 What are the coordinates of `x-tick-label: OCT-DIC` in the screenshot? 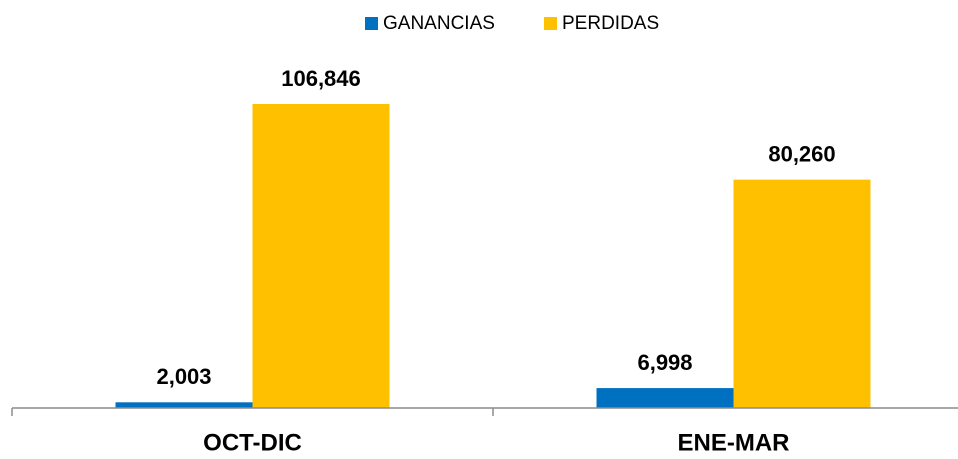 It's located at (252, 442).